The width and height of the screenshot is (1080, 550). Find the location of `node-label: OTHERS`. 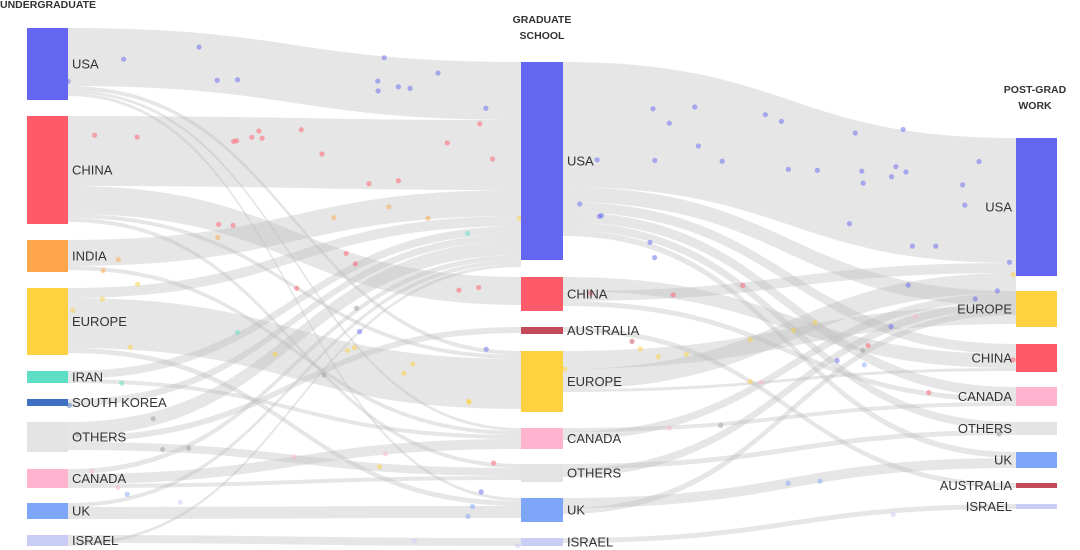

node-label: OTHERS is located at coordinates (594, 472).